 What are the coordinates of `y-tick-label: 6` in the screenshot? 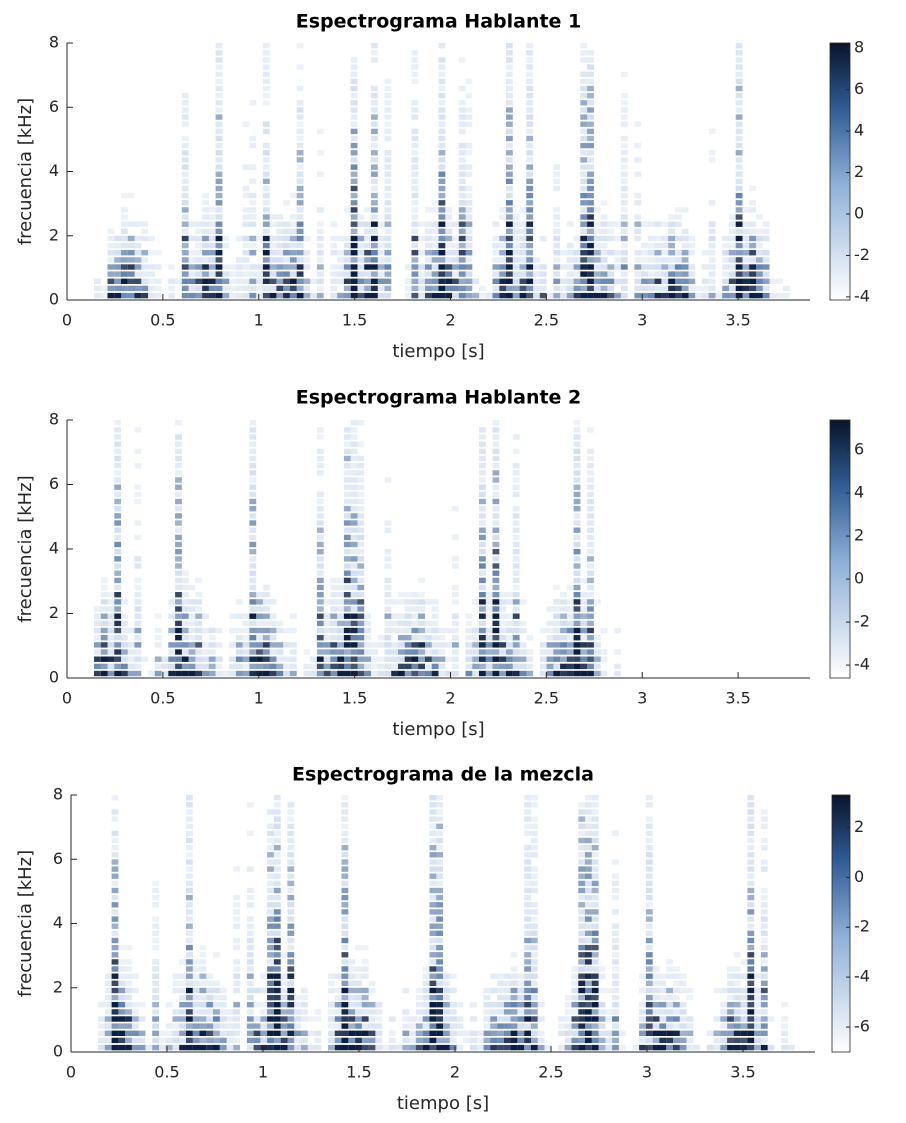 It's located at (54, 483).